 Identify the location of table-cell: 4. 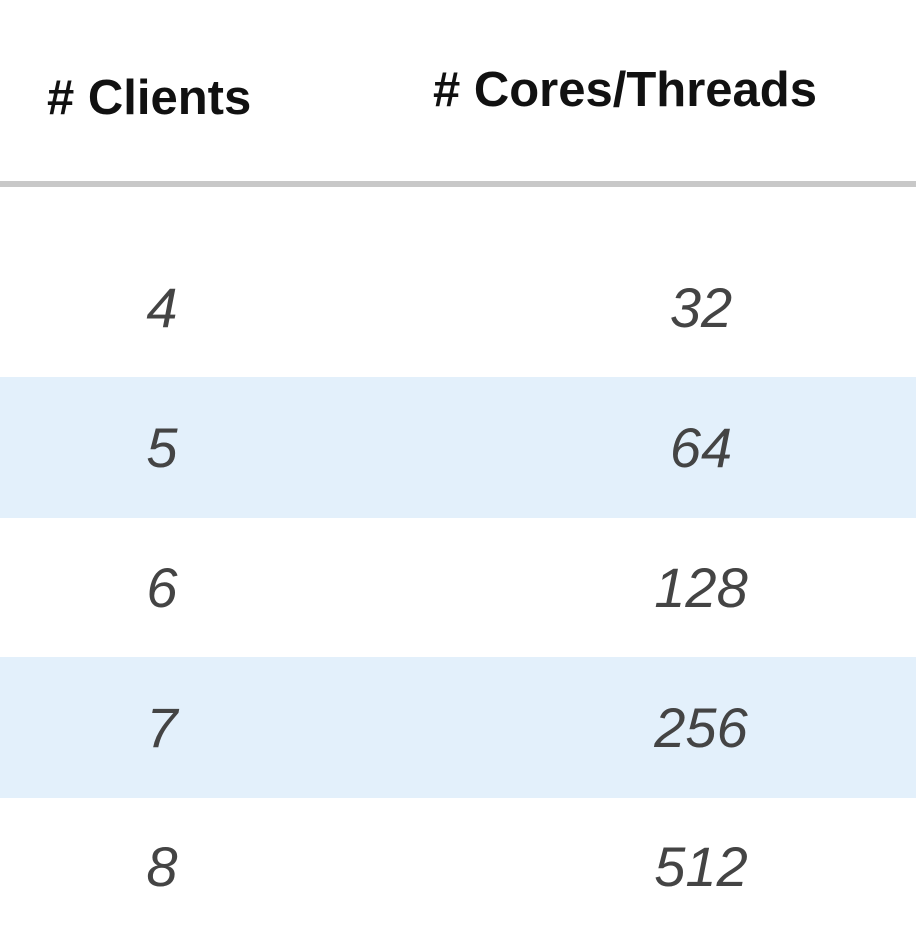
(162, 307).